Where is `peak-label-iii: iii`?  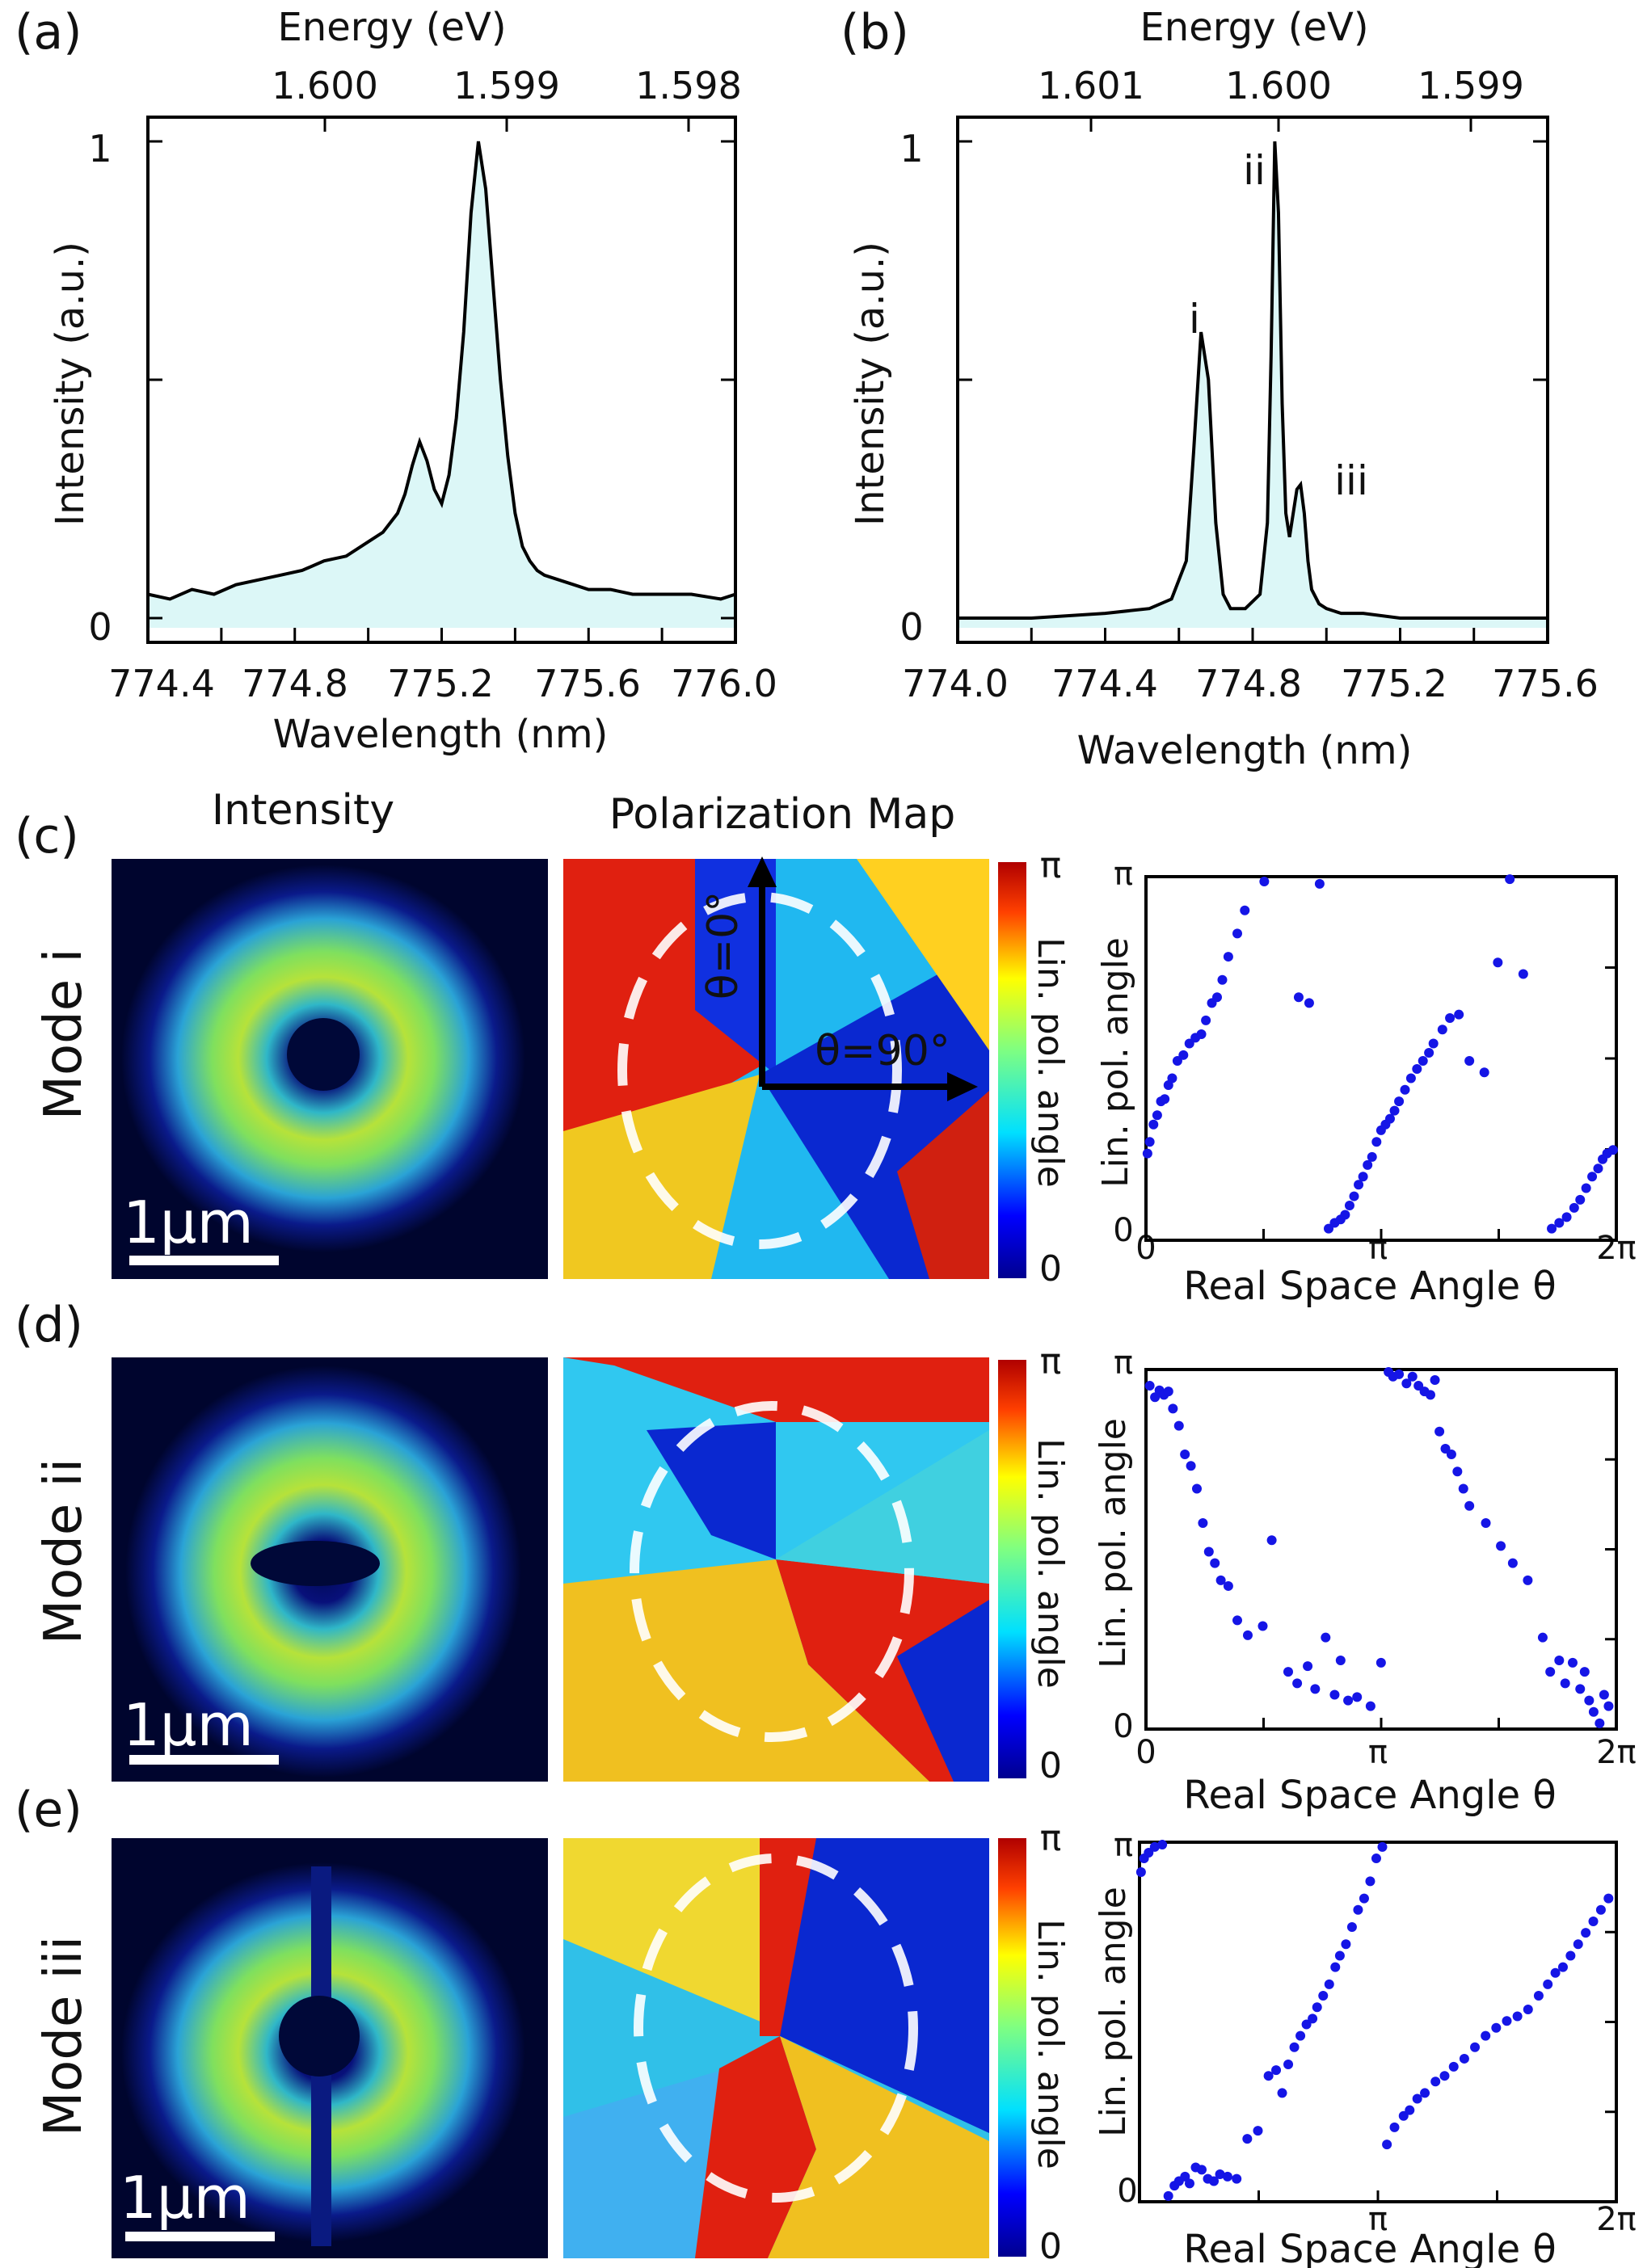
peak-label-iii: iii is located at coordinates (1351, 480).